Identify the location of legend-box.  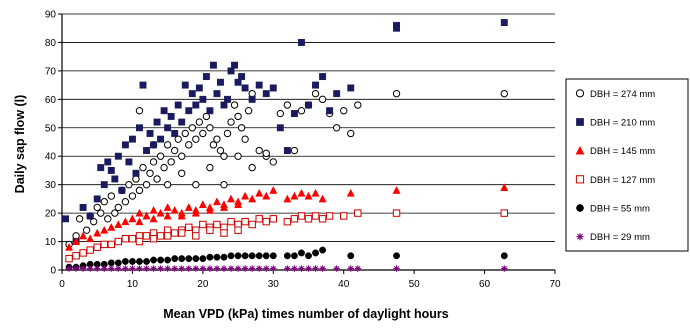
(627, 165).